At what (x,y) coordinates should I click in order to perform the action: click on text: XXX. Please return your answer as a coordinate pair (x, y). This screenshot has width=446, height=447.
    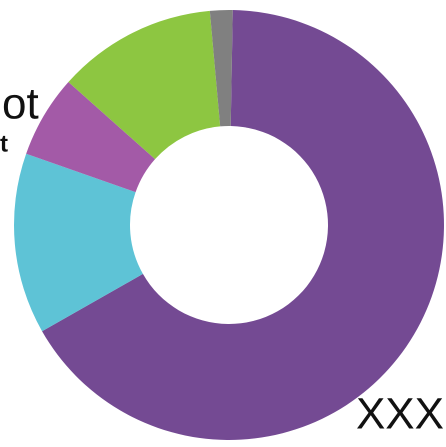
    Looking at the image, I should click on (400, 414).